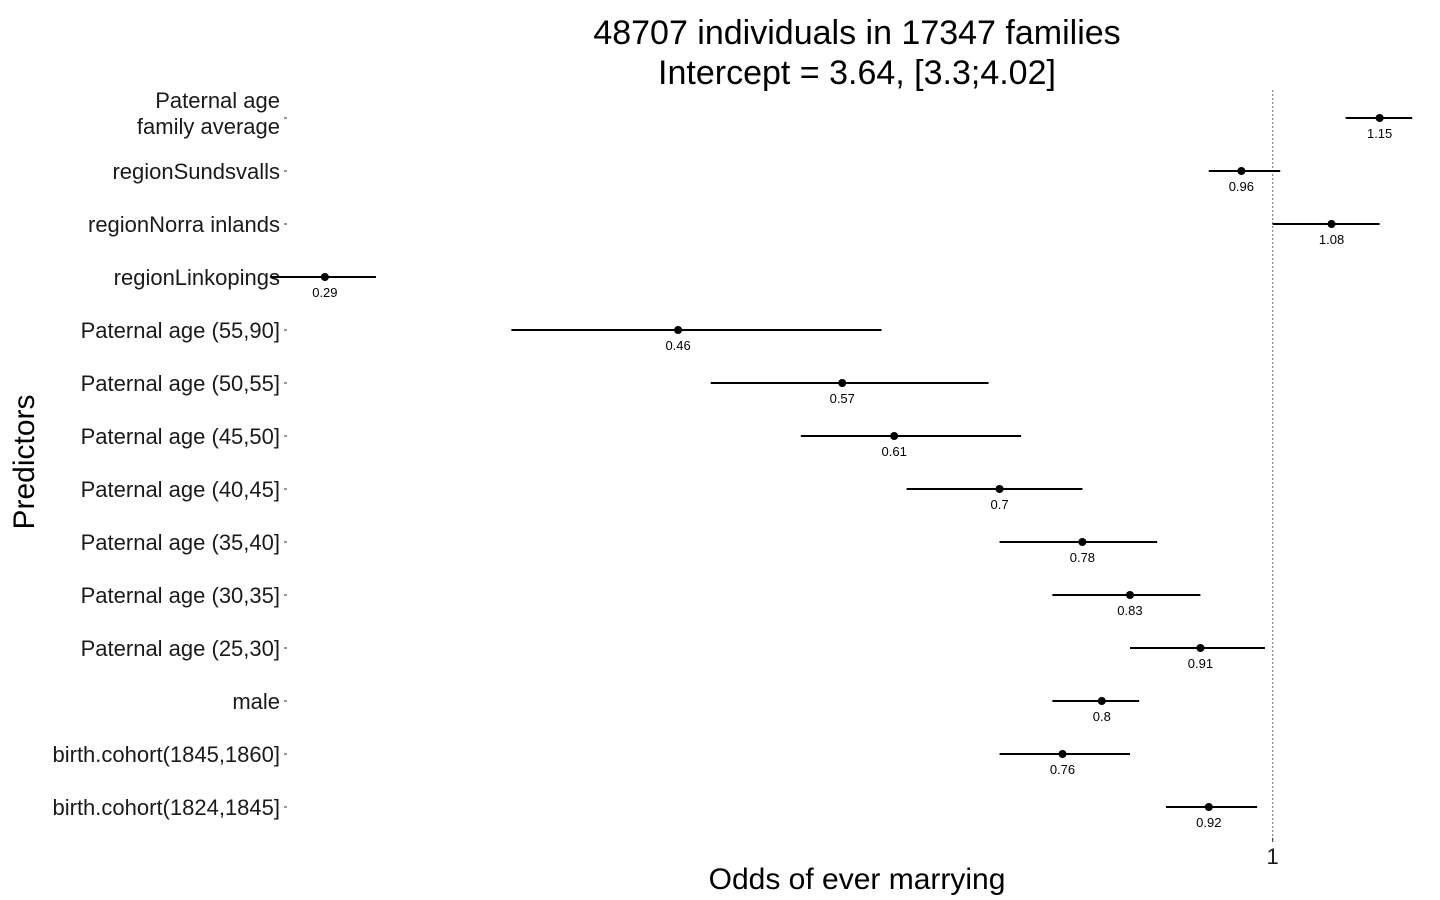 Image resolution: width=1440 pixels, height=900 pixels. What do you see at coordinates (180, 595) in the screenshot?
I see `predictor-label: Paternal age (30,35]` at bounding box center [180, 595].